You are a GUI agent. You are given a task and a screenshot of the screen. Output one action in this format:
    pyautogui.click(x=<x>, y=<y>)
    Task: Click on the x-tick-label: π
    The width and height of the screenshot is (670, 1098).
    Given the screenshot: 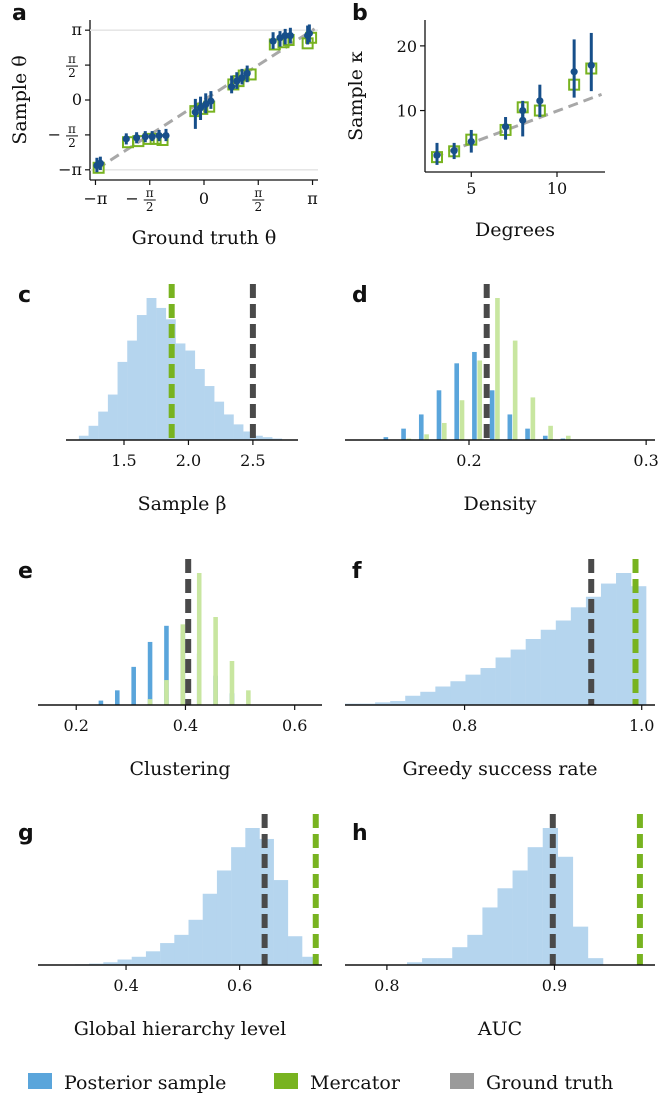 What is the action you would take?
    pyautogui.click(x=312, y=198)
    